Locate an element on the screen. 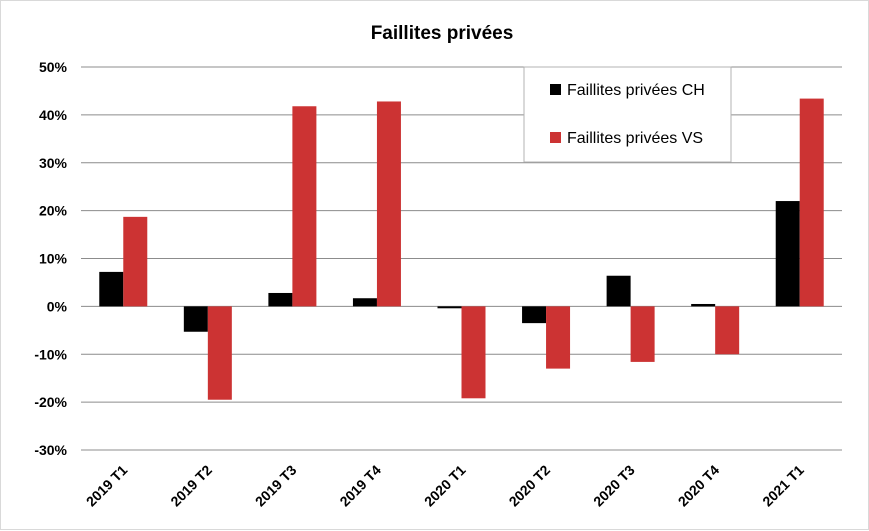  x-tick-label: 2020 T3 is located at coordinates (614, 486).